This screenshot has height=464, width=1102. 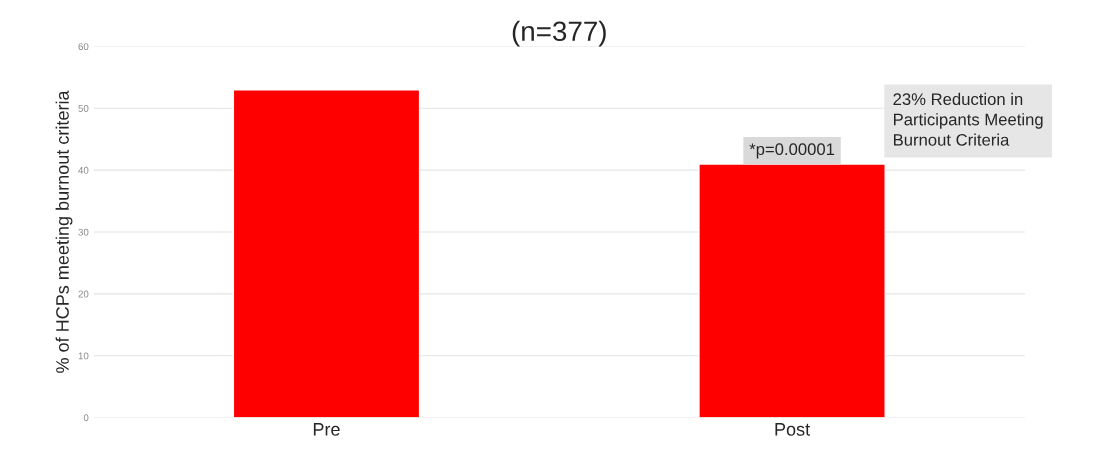 What do you see at coordinates (83, 232) in the screenshot?
I see `y-tick-label: 30` at bounding box center [83, 232].